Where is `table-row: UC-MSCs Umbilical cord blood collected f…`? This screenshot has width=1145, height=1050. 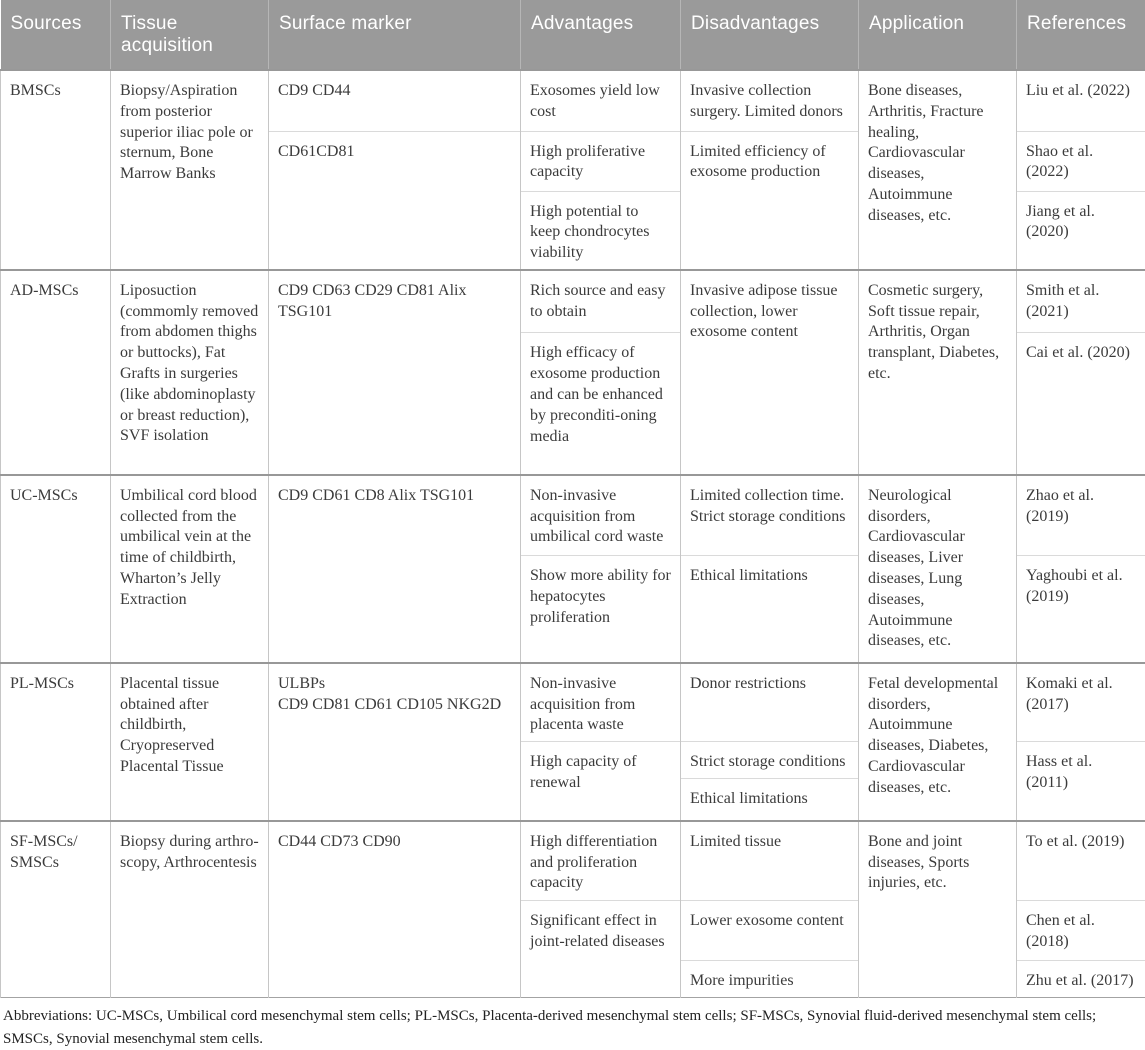 table-row: UC-MSCs Umbilical cord blood collected f… is located at coordinates (573, 515).